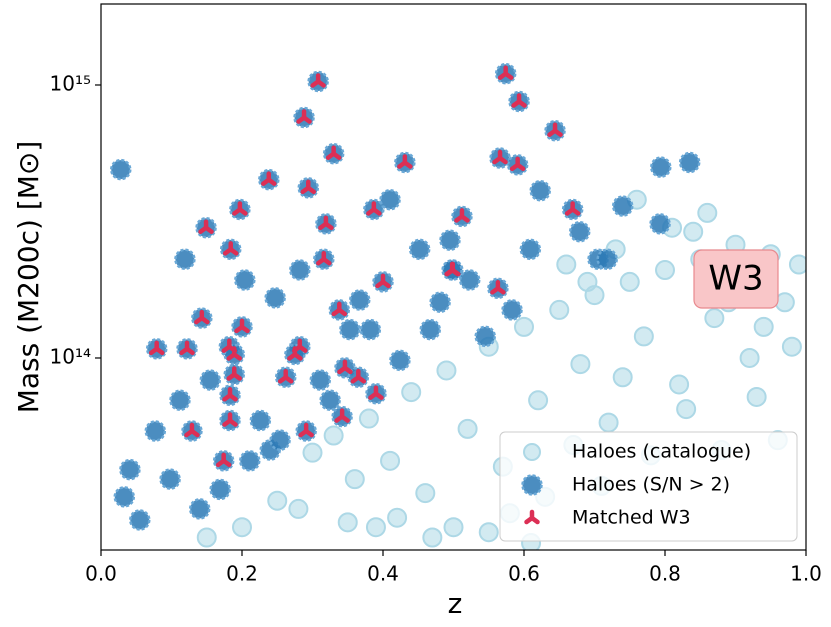  What do you see at coordinates (637, 452) in the screenshot?
I see `legend-entry: Haloes (catalogue)` at bounding box center [637, 452].